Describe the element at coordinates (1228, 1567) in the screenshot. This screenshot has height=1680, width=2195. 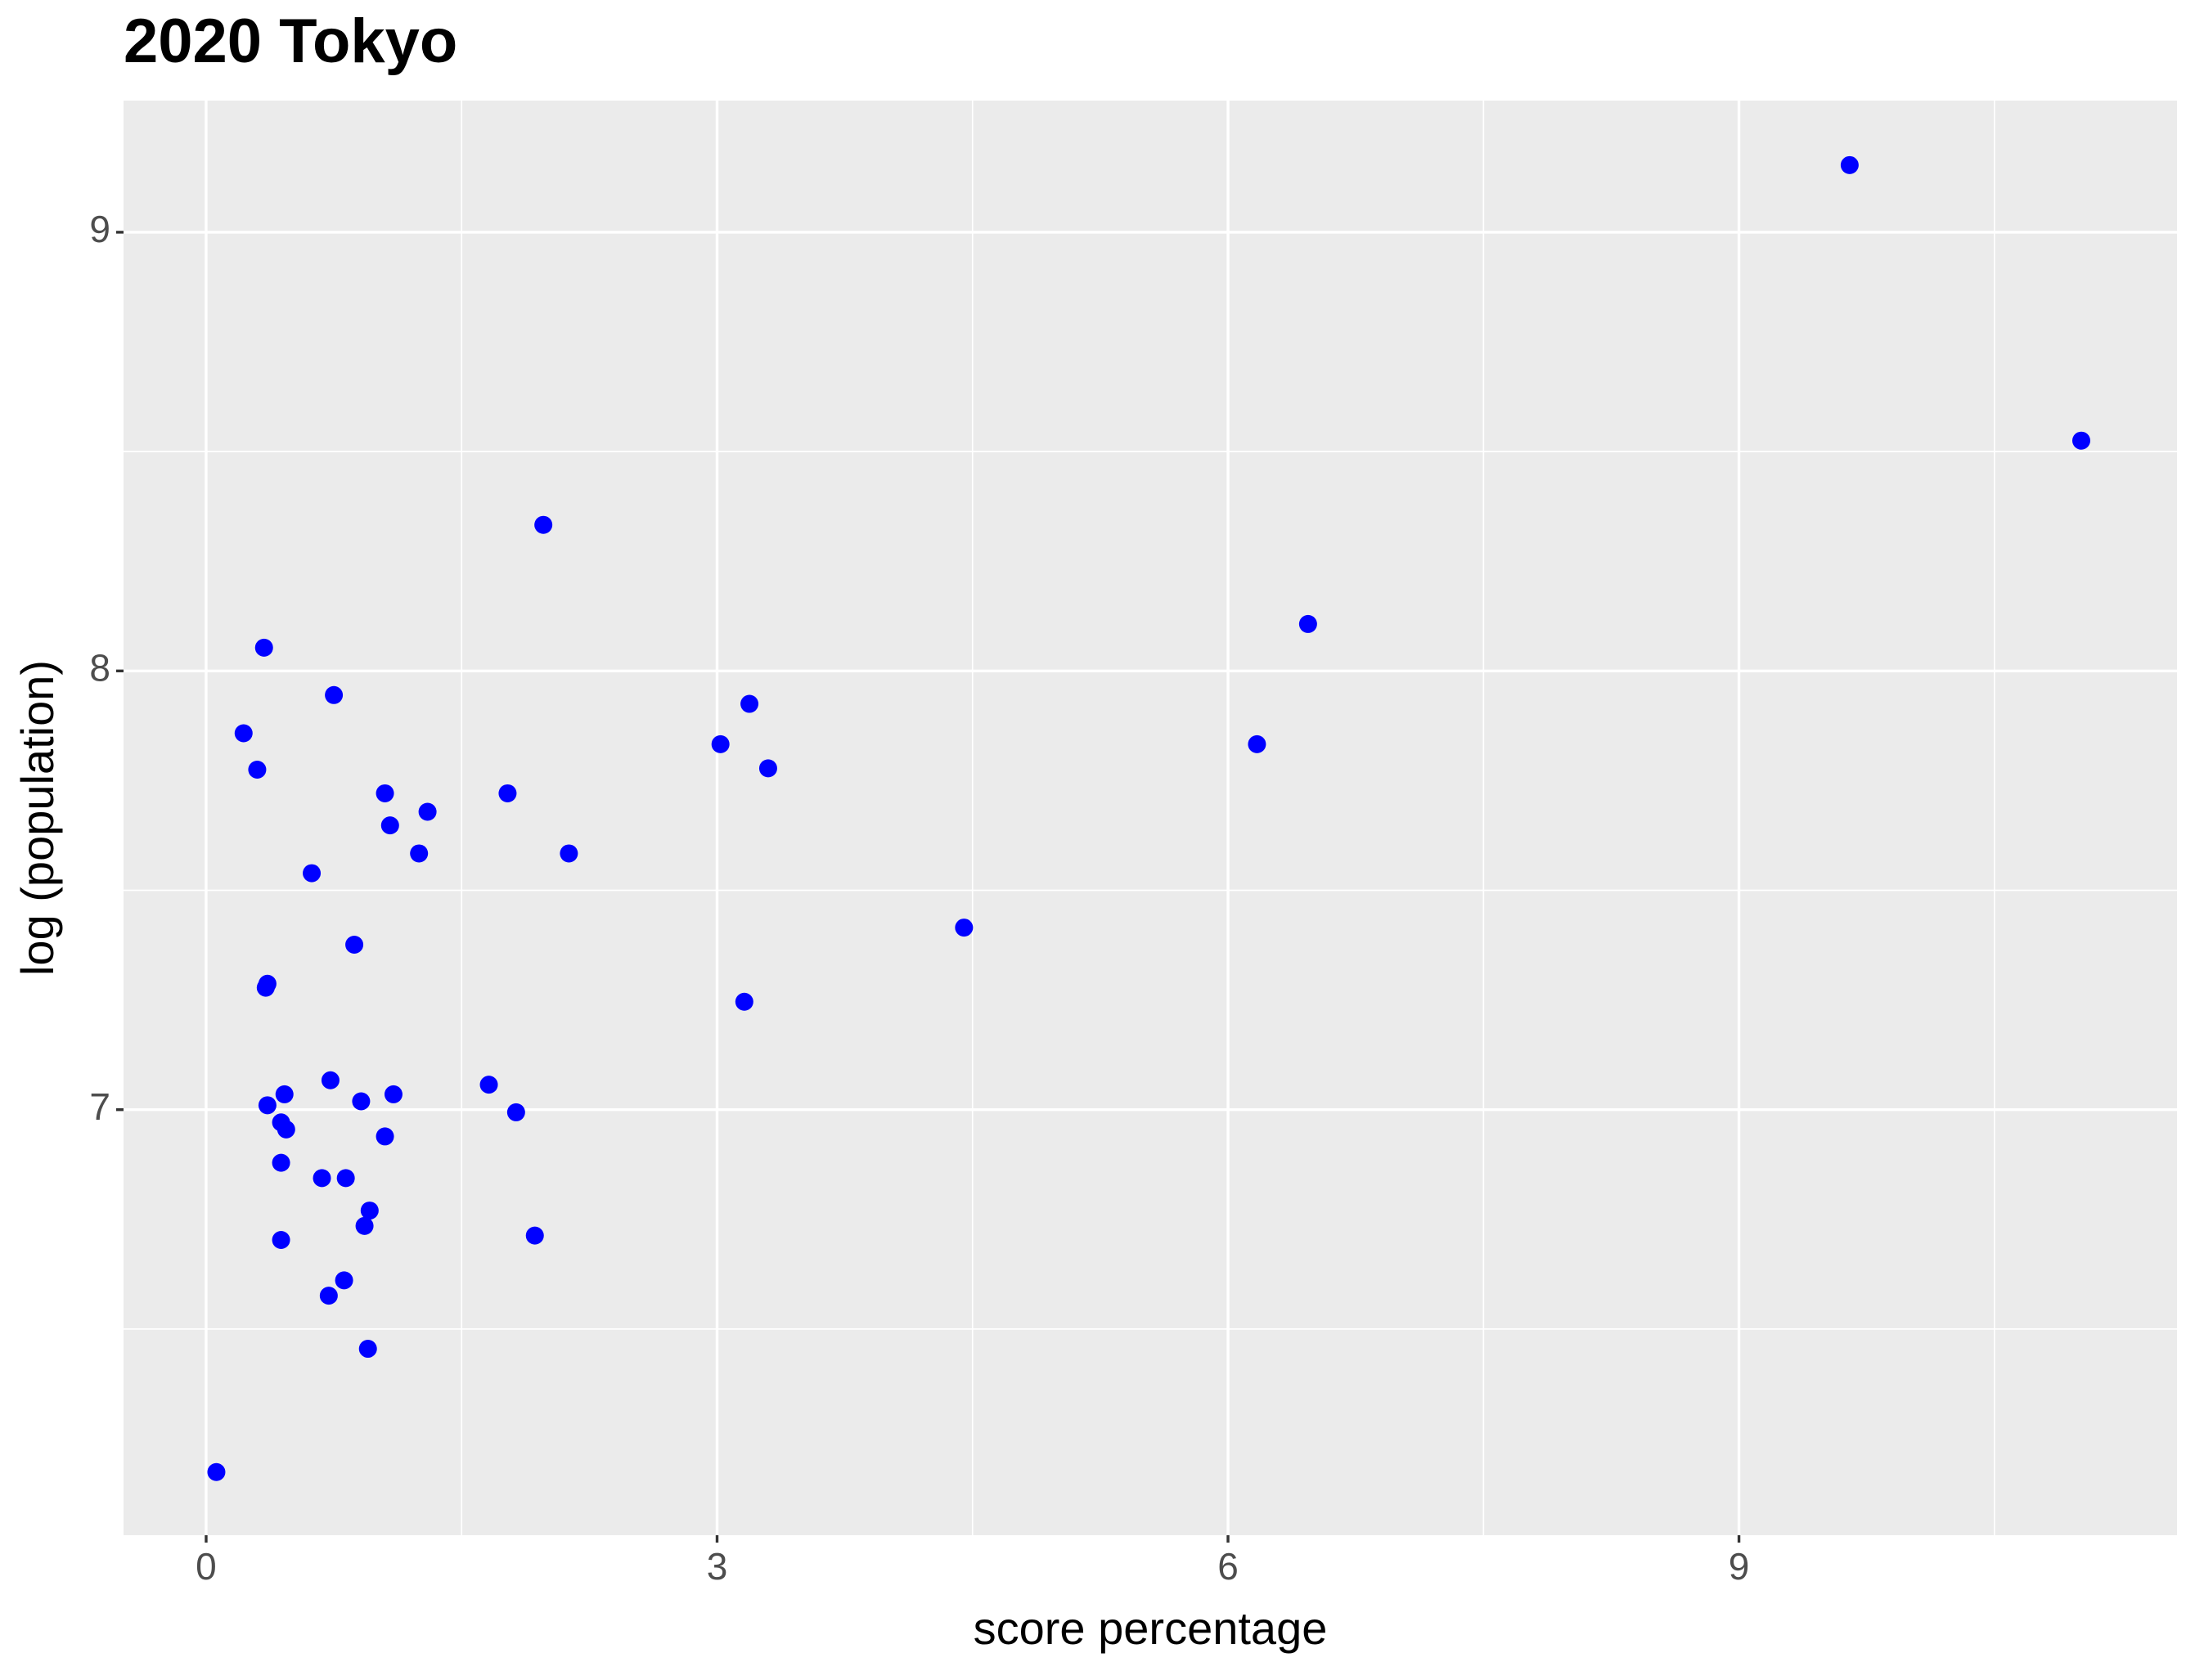
I see `x-tick-label: 6` at that location.